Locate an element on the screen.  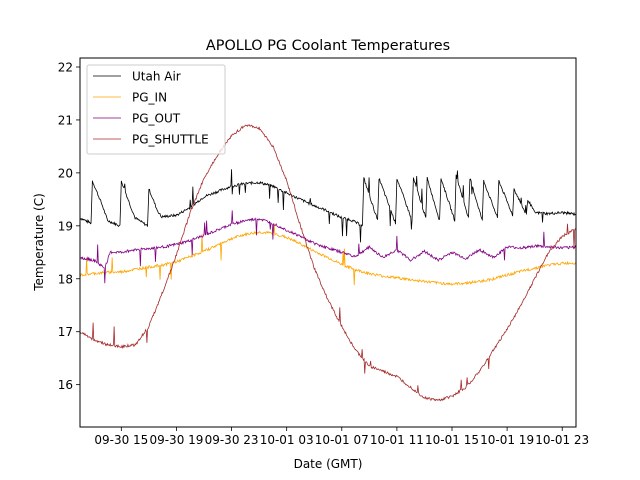
legend-item: PG_OUT is located at coordinates (137, 119).